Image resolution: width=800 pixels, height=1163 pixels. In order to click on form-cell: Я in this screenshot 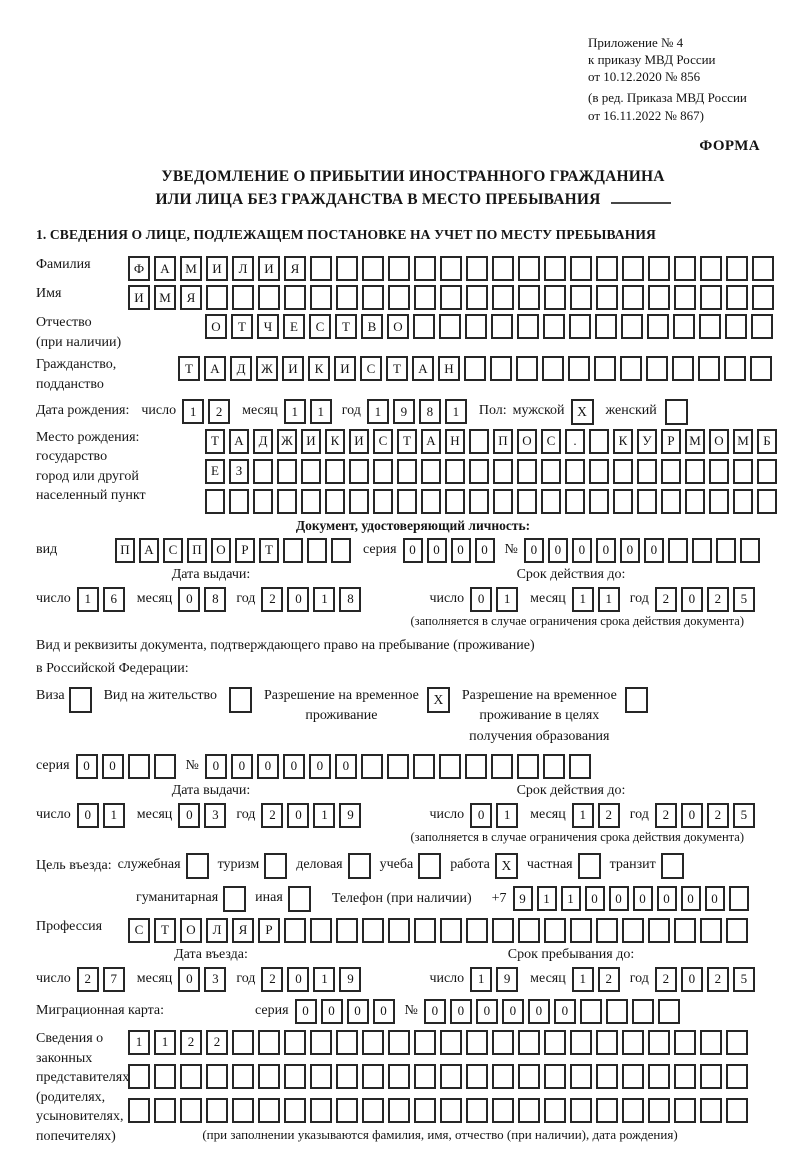, I will do `click(191, 298)`.